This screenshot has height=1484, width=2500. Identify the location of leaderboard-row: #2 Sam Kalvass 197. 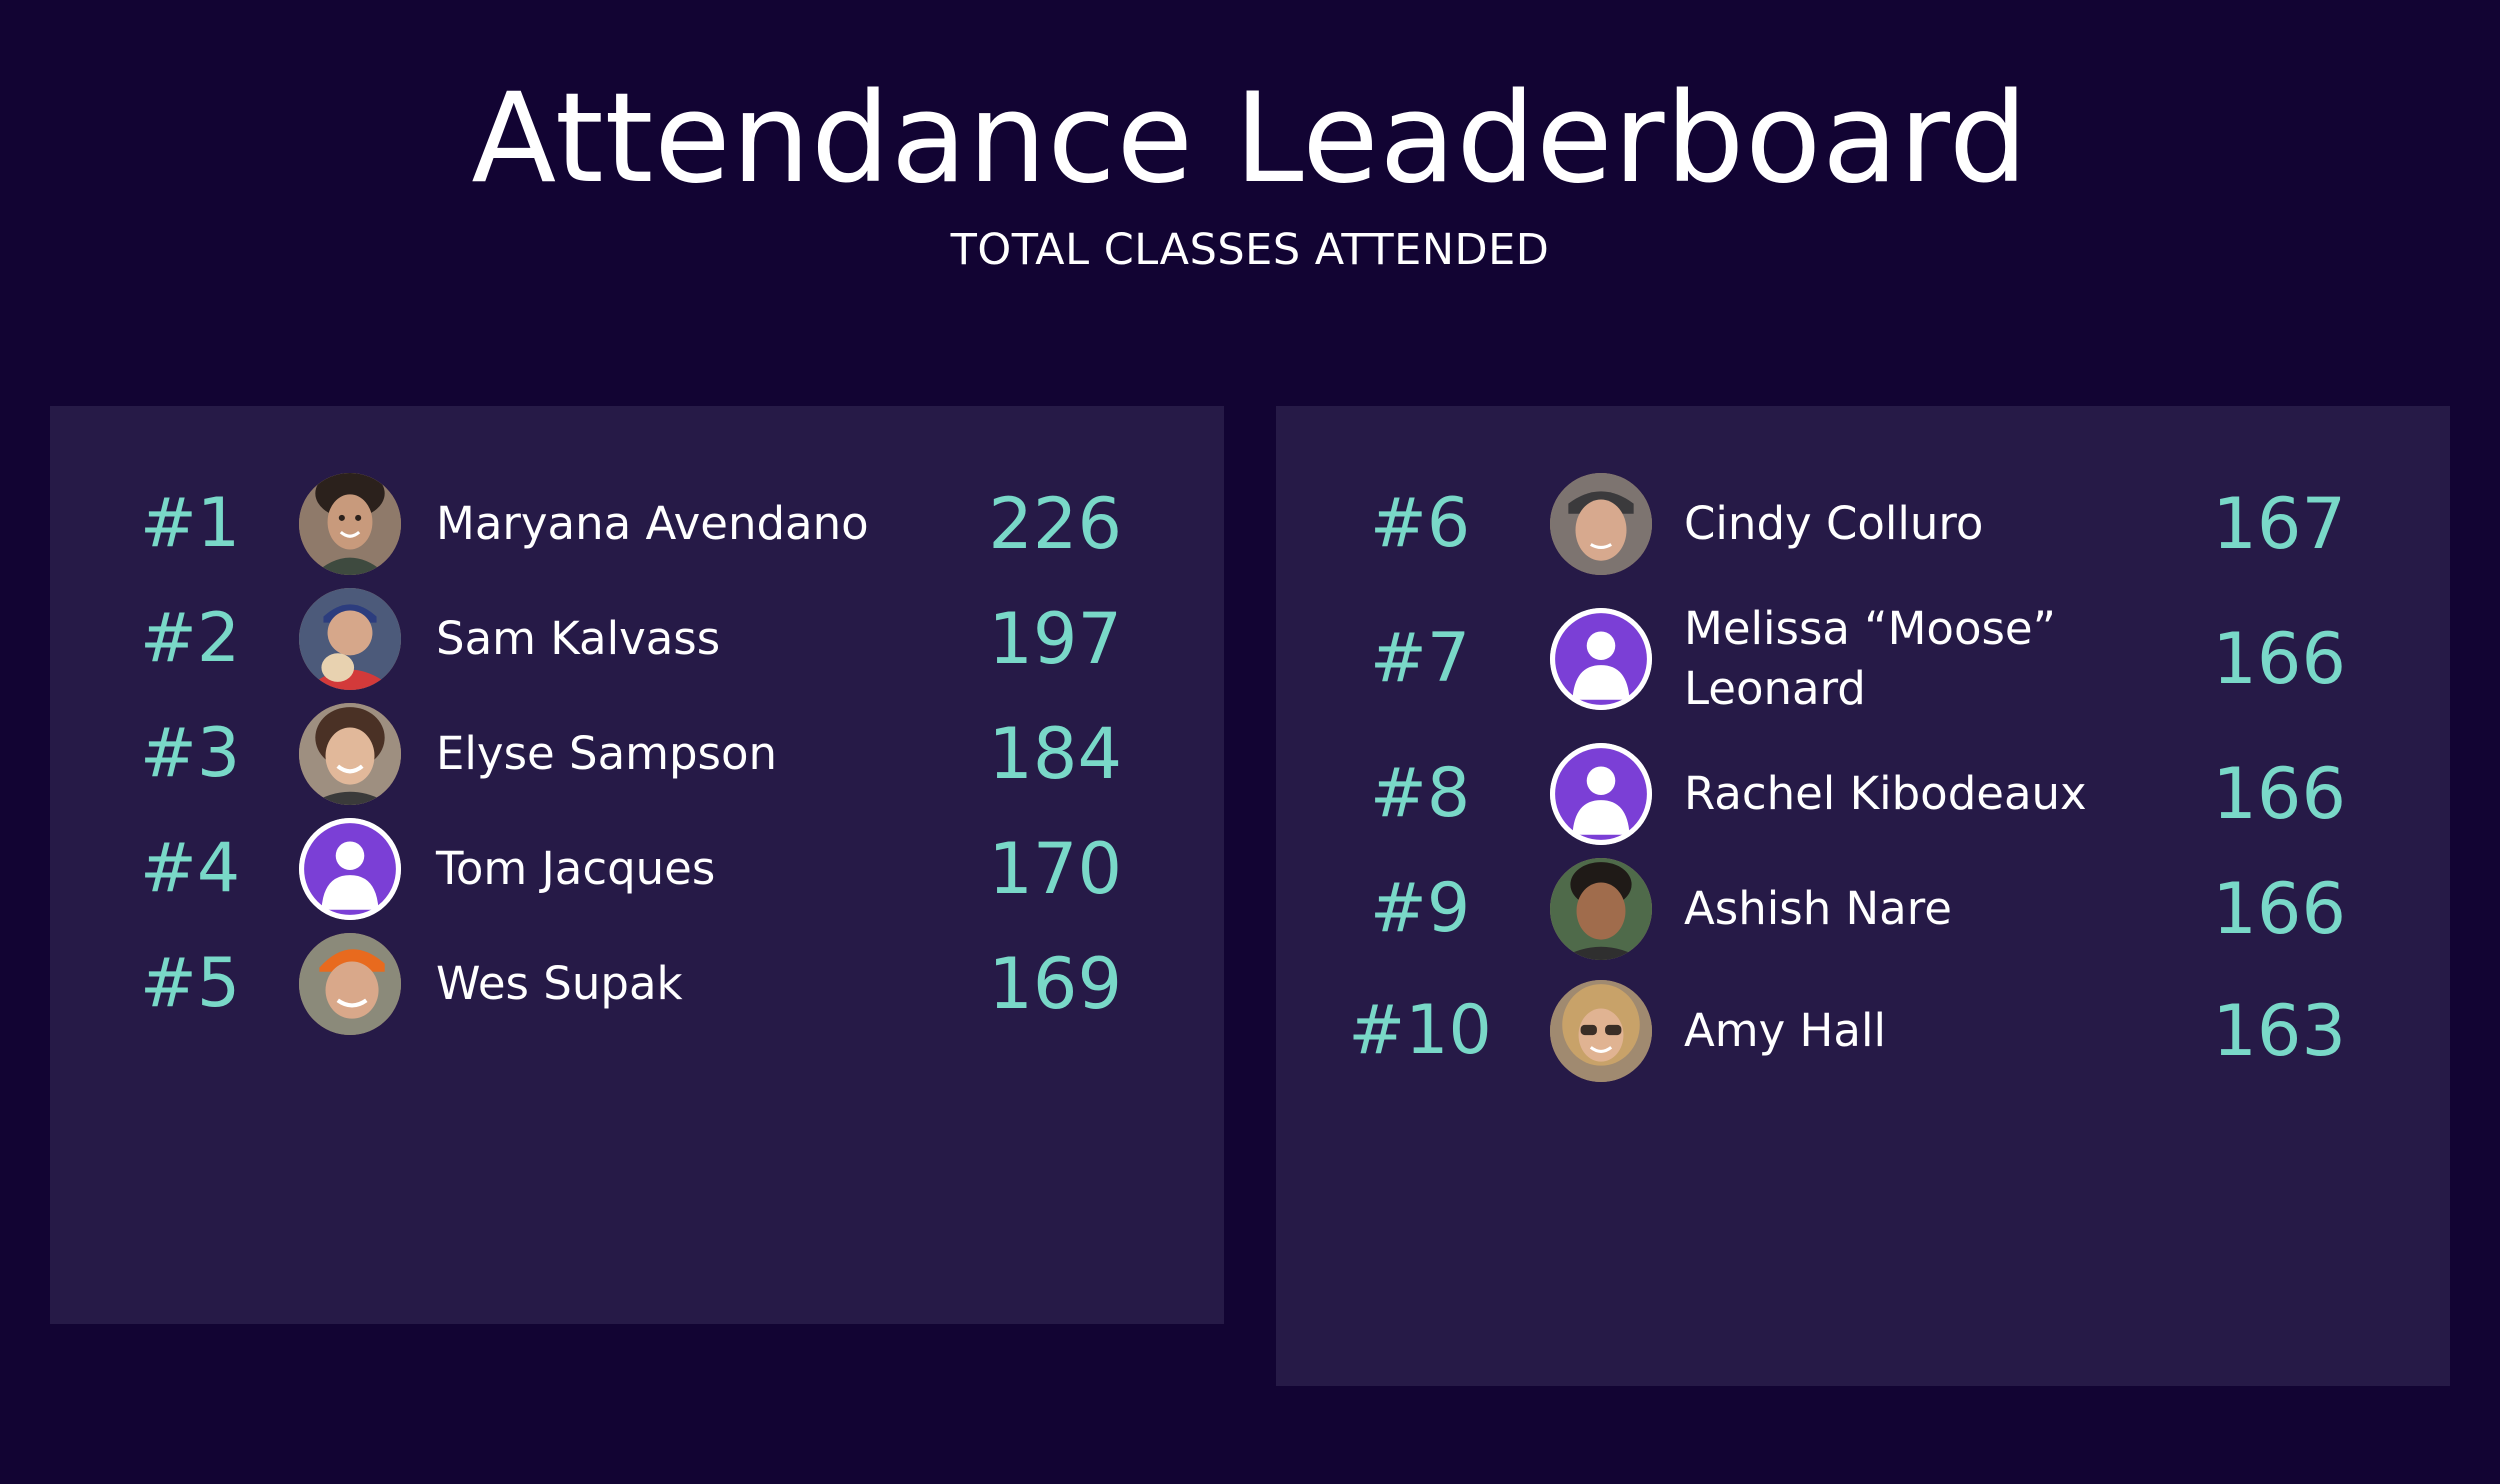
(637, 638).